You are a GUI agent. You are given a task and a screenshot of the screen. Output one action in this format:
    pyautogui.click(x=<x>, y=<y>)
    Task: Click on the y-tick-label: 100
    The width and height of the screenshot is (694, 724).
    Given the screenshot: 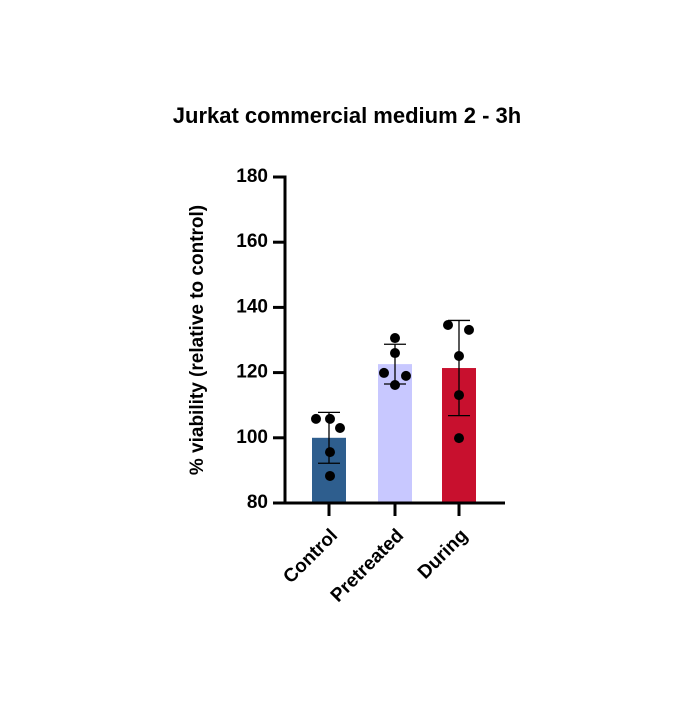 What is the action you would take?
    pyautogui.click(x=252, y=437)
    